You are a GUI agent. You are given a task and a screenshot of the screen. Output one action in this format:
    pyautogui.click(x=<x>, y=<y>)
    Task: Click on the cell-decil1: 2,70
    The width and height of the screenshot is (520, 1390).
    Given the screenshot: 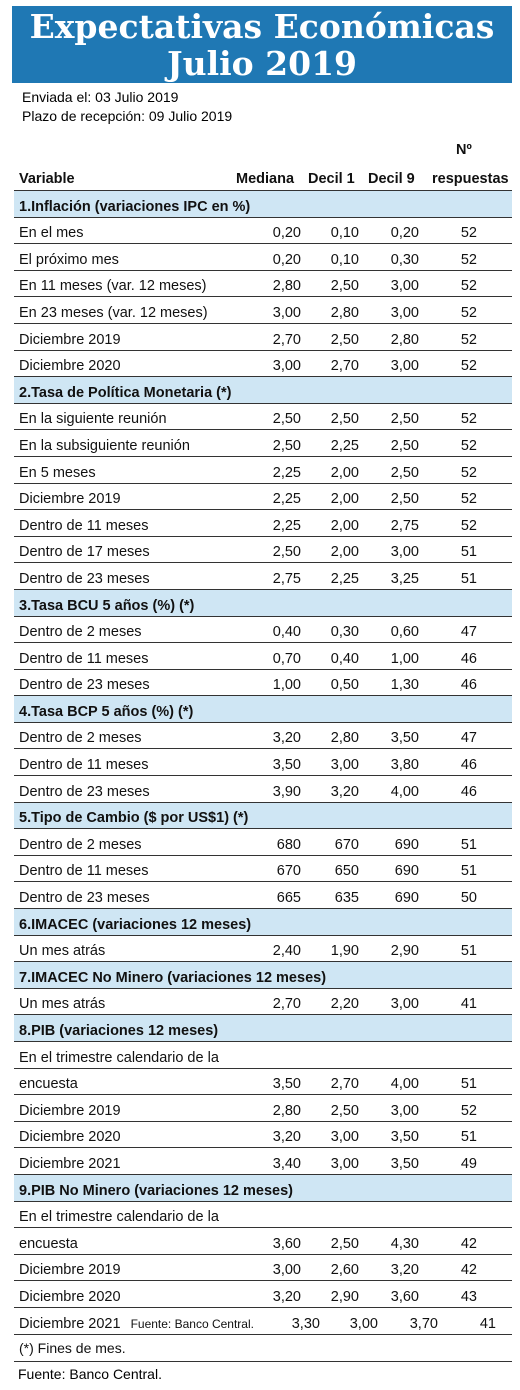 What is the action you would take?
    pyautogui.click(x=344, y=366)
    